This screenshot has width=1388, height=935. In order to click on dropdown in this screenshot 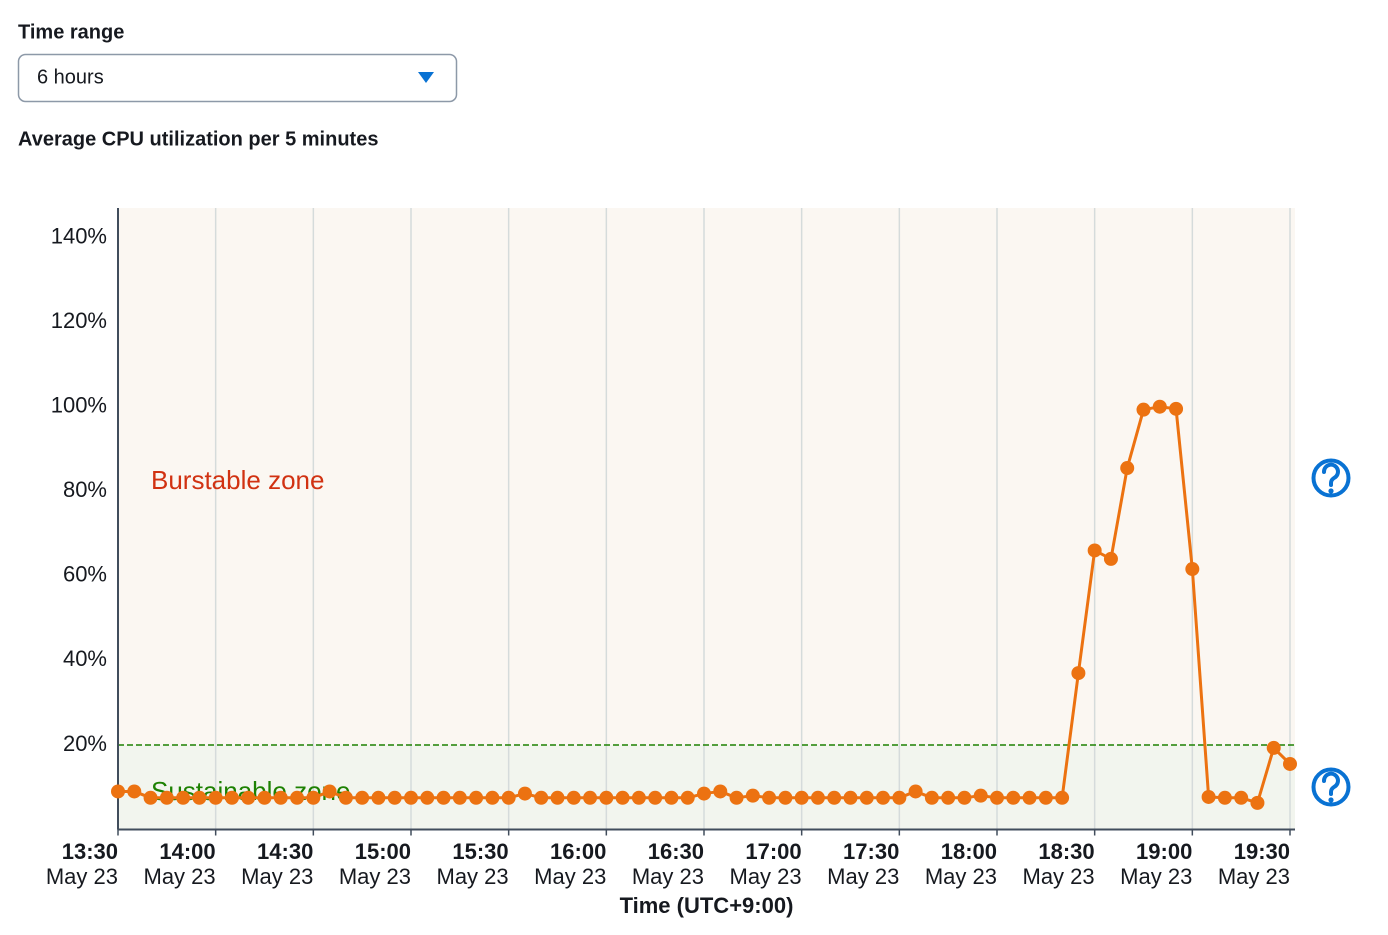, I will do `click(237, 78)`.